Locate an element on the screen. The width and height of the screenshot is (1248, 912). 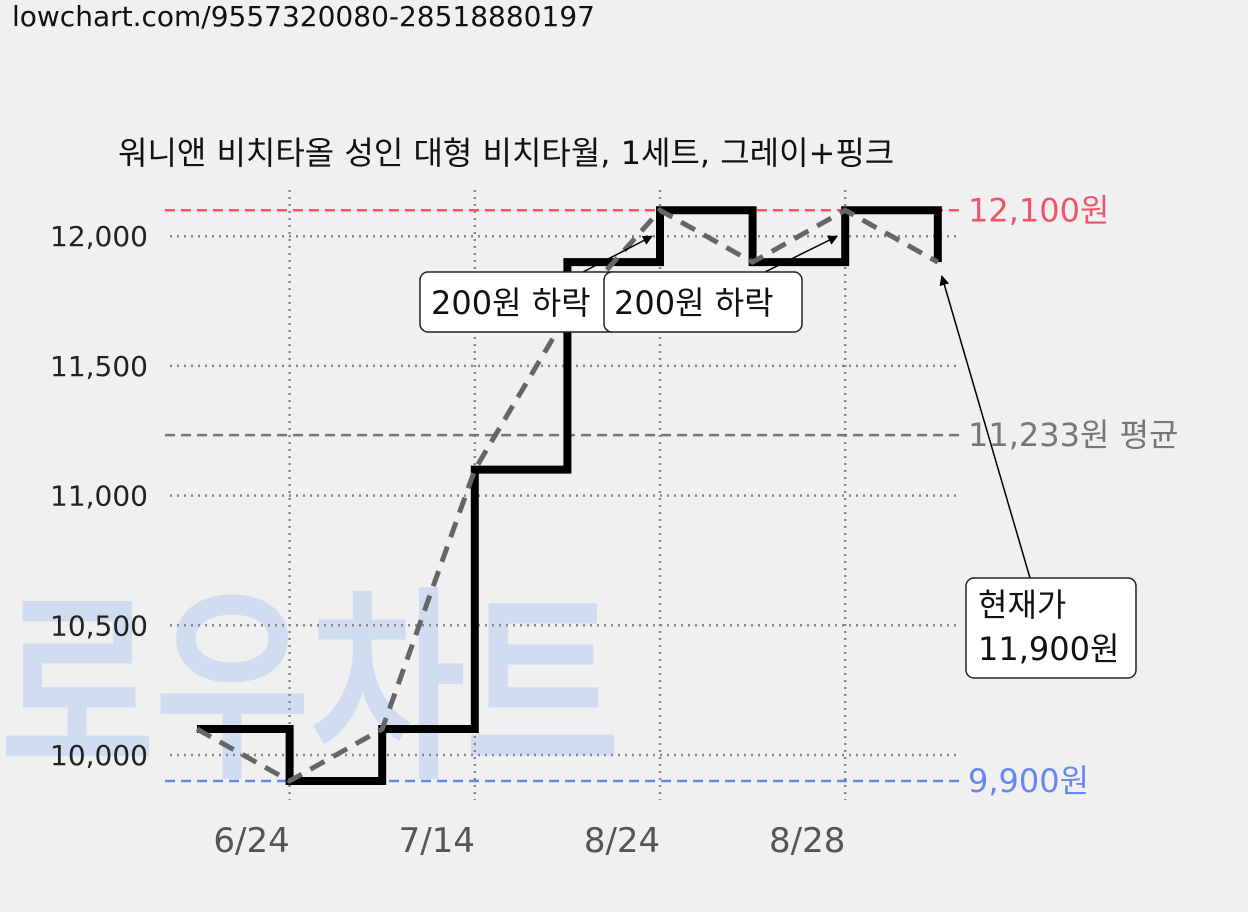
reference-label: 11,233원 평균 is located at coordinates (1073, 435).